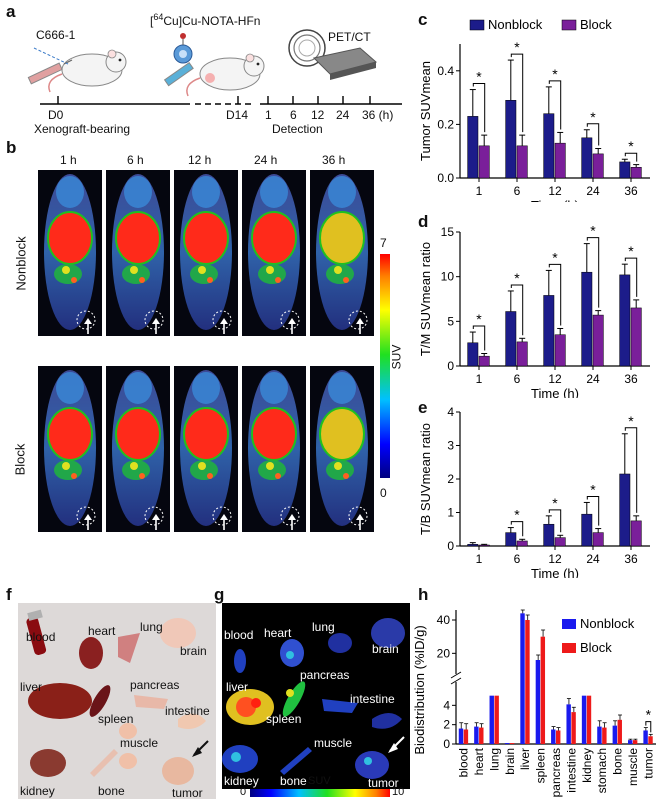 Image resolution: width=666 pixels, height=805 pixels. What do you see at coordinates (423, 407) in the screenshot?
I see `panel-label-e: e` at bounding box center [423, 407].